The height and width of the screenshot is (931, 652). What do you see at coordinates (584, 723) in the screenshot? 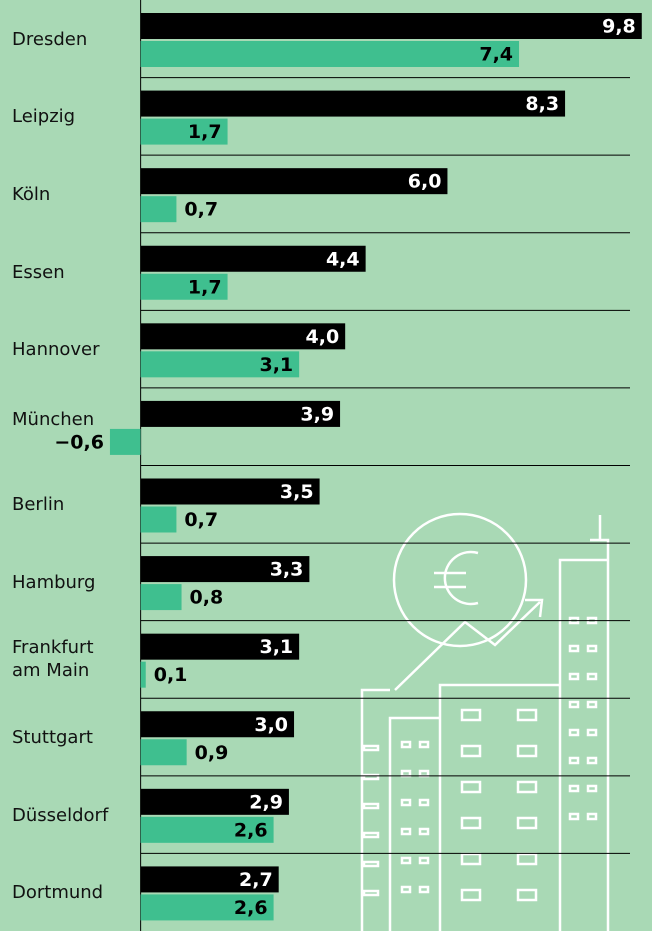
I see `tower` at bounding box center [584, 723].